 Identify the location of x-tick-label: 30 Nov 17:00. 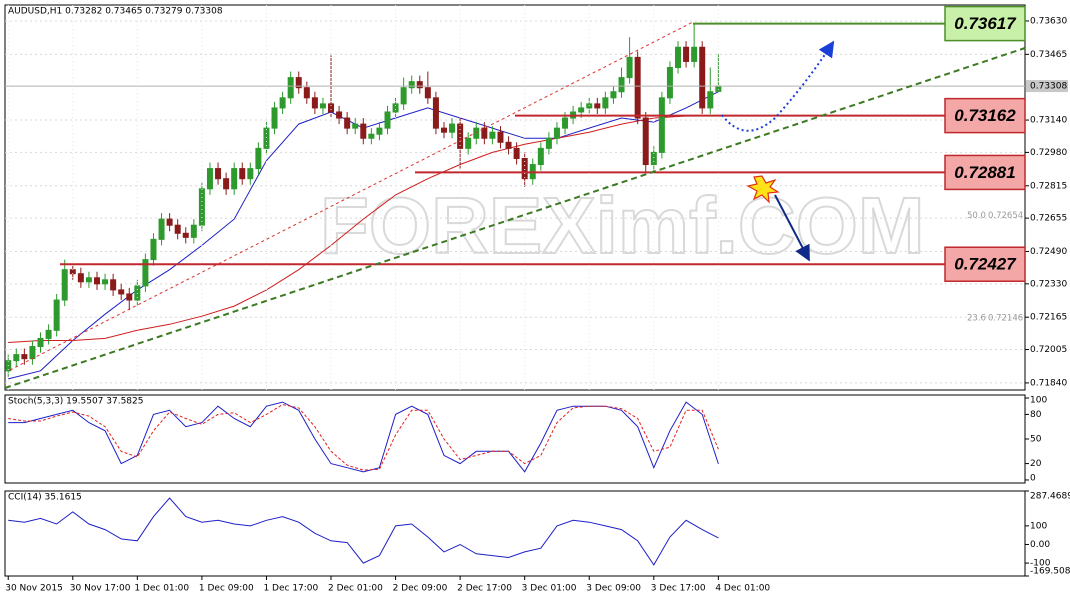
(100, 589).